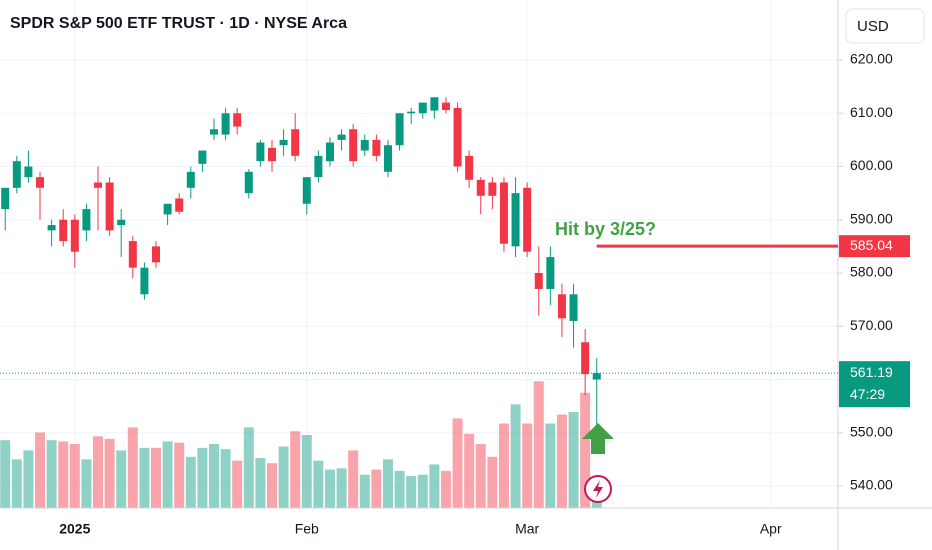 This screenshot has width=932, height=550. Describe the element at coordinates (871, 165) in the screenshot. I see `y-tick-label: 600.00` at that location.